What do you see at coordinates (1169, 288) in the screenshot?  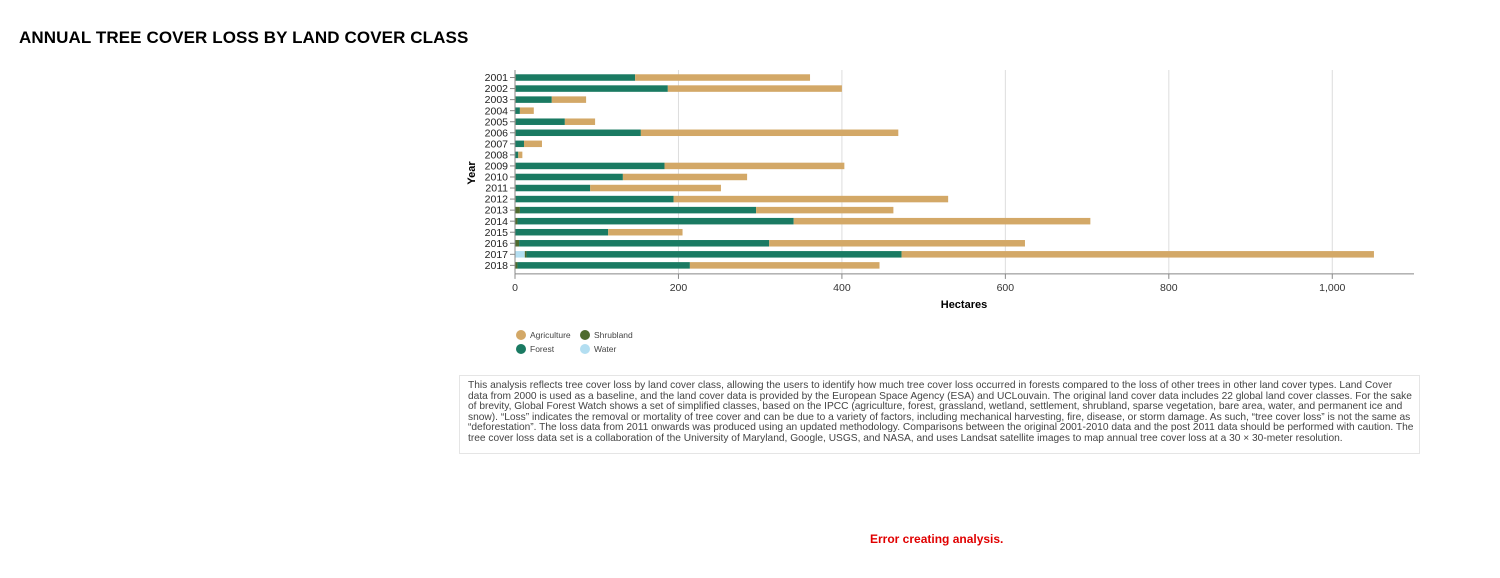 I see `x-tick-label: 800` at bounding box center [1169, 288].